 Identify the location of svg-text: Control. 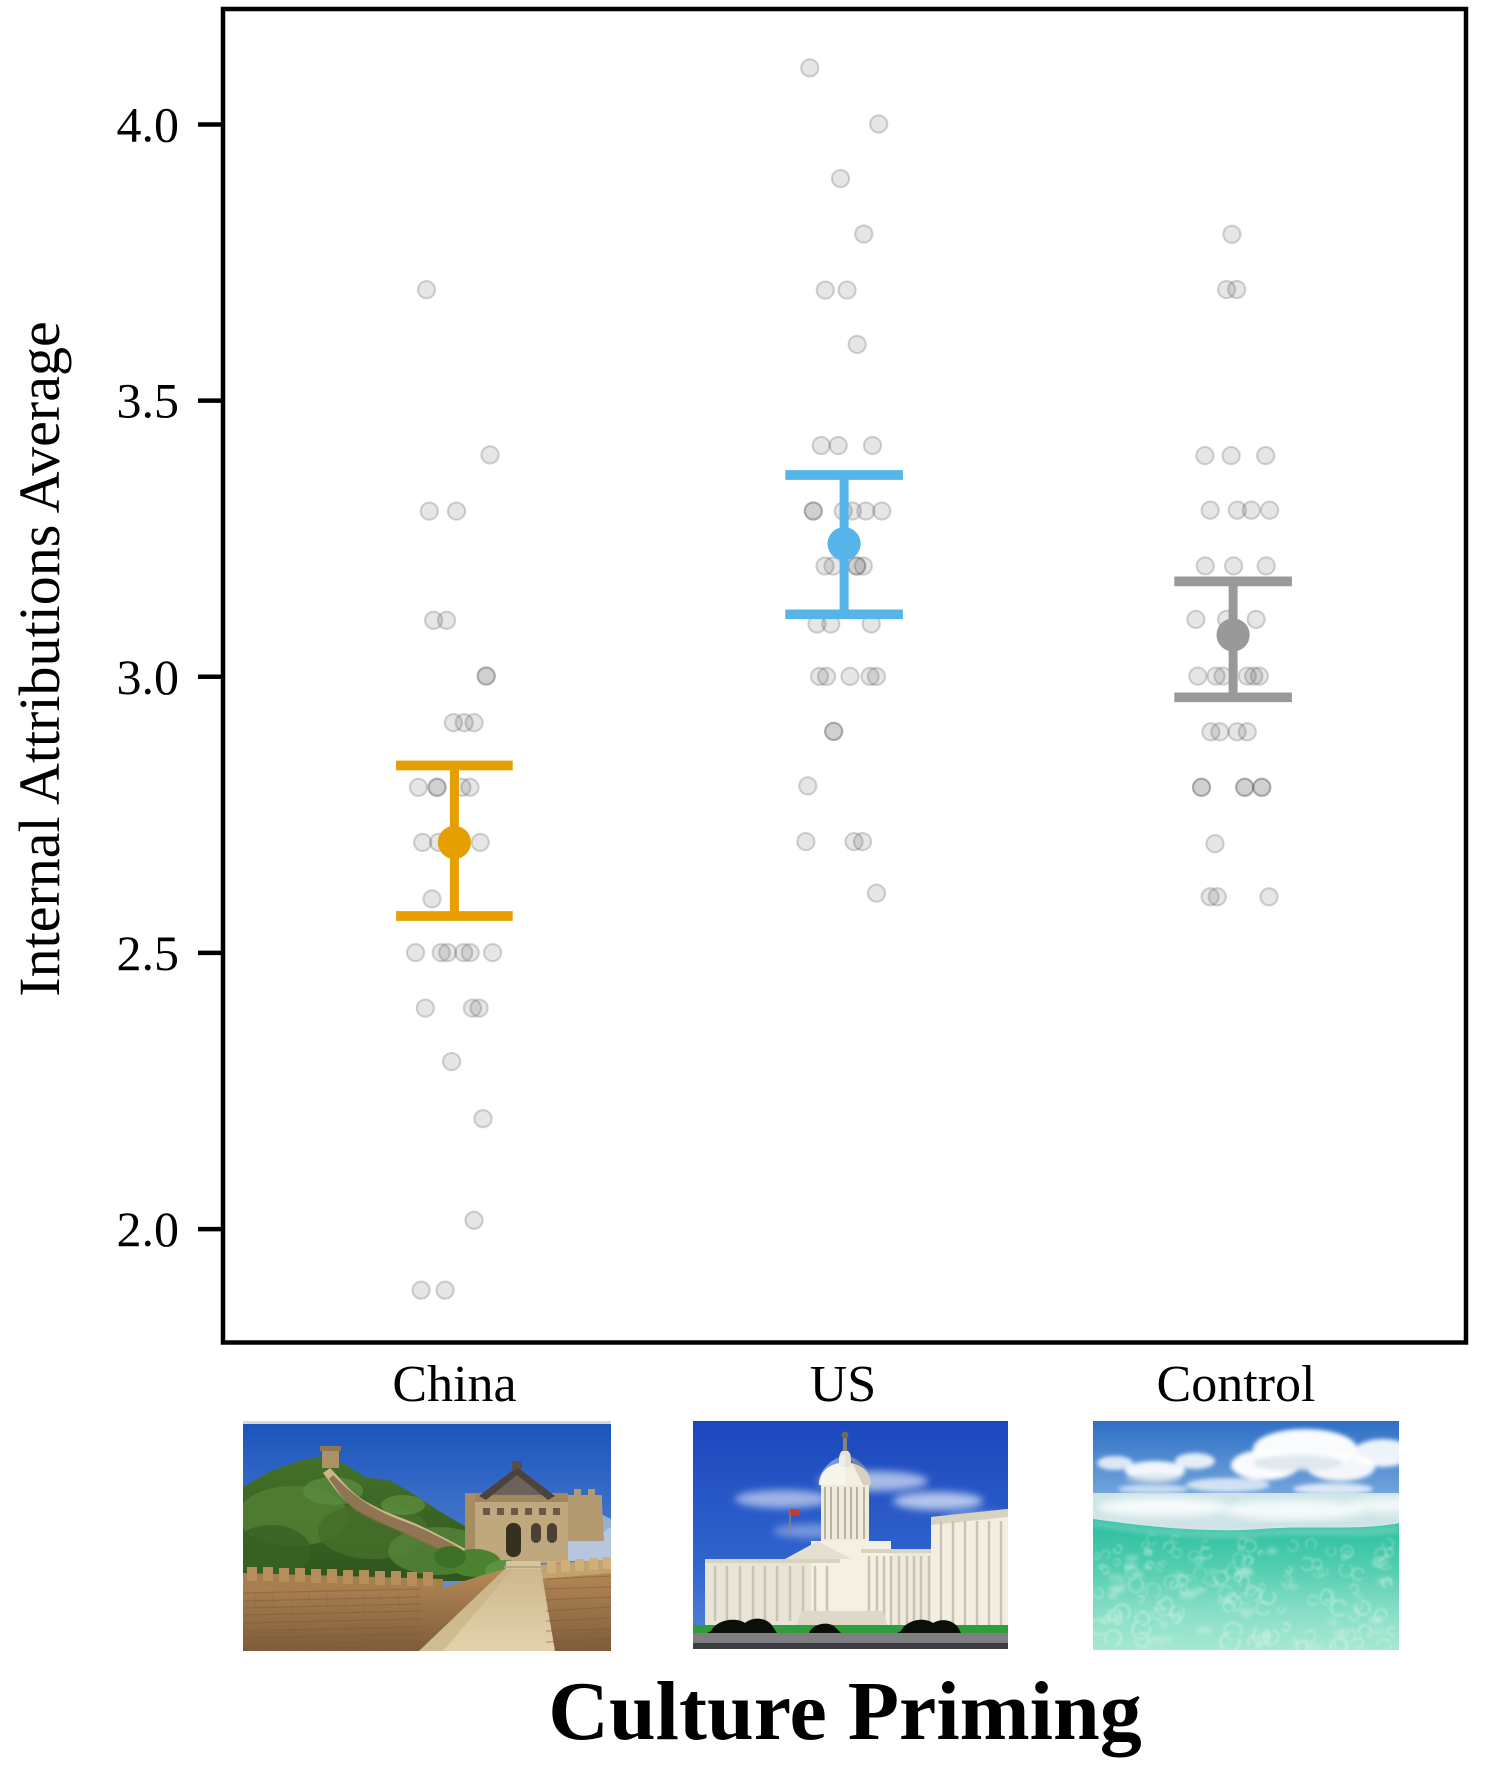
(1236, 1384).